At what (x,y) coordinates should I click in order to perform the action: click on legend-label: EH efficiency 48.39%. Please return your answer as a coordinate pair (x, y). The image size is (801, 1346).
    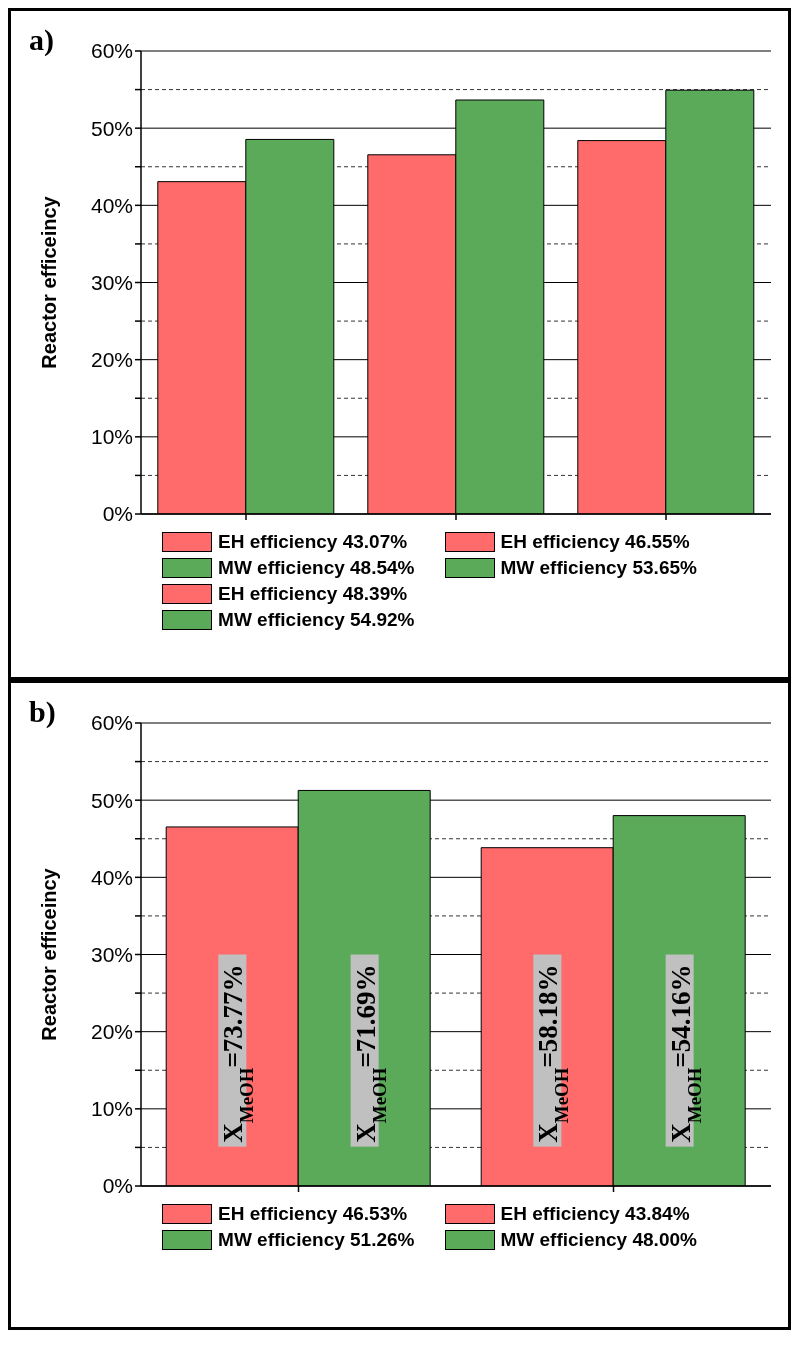
    Looking at the image, I should click on (313, 594).